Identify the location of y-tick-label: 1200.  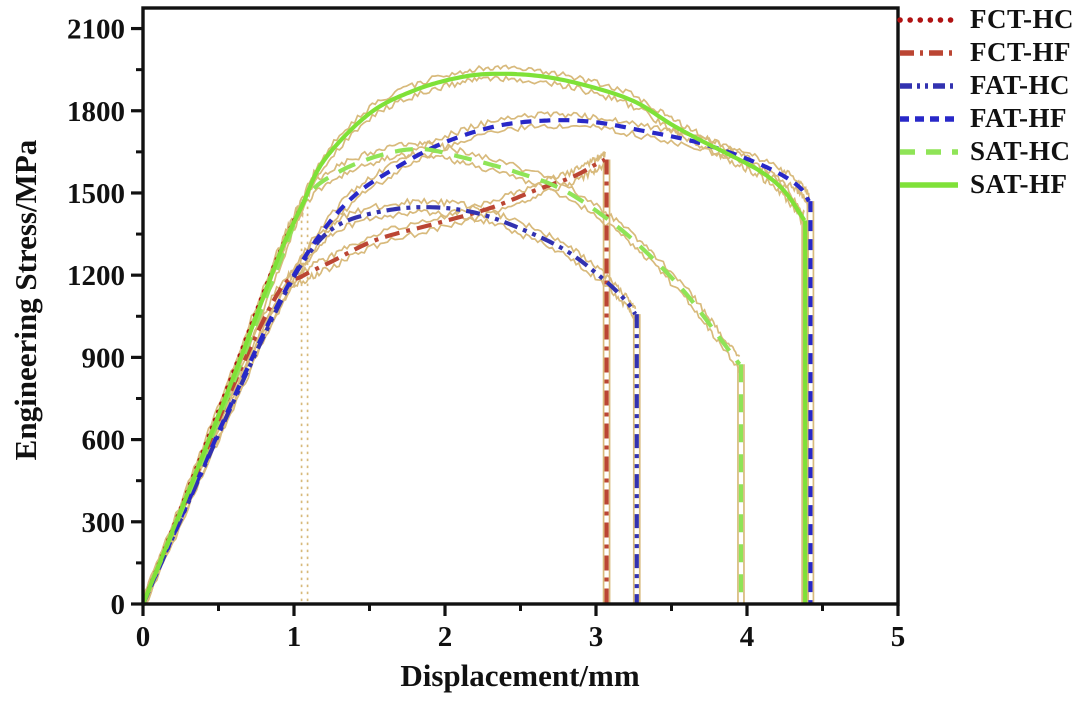
(96, 276).